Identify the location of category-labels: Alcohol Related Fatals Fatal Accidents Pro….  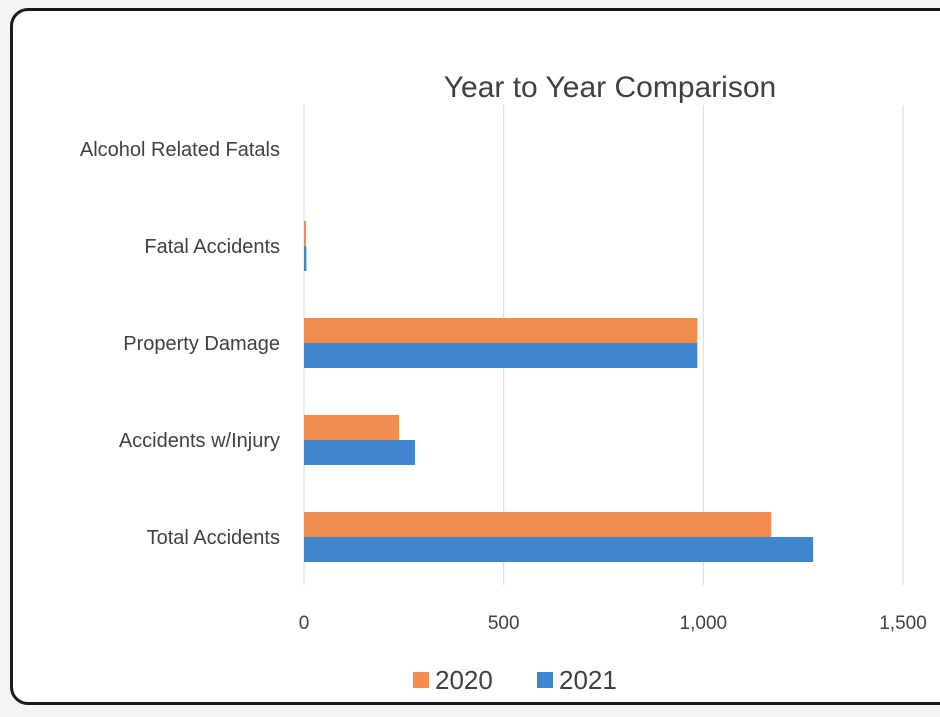
(180, 344).